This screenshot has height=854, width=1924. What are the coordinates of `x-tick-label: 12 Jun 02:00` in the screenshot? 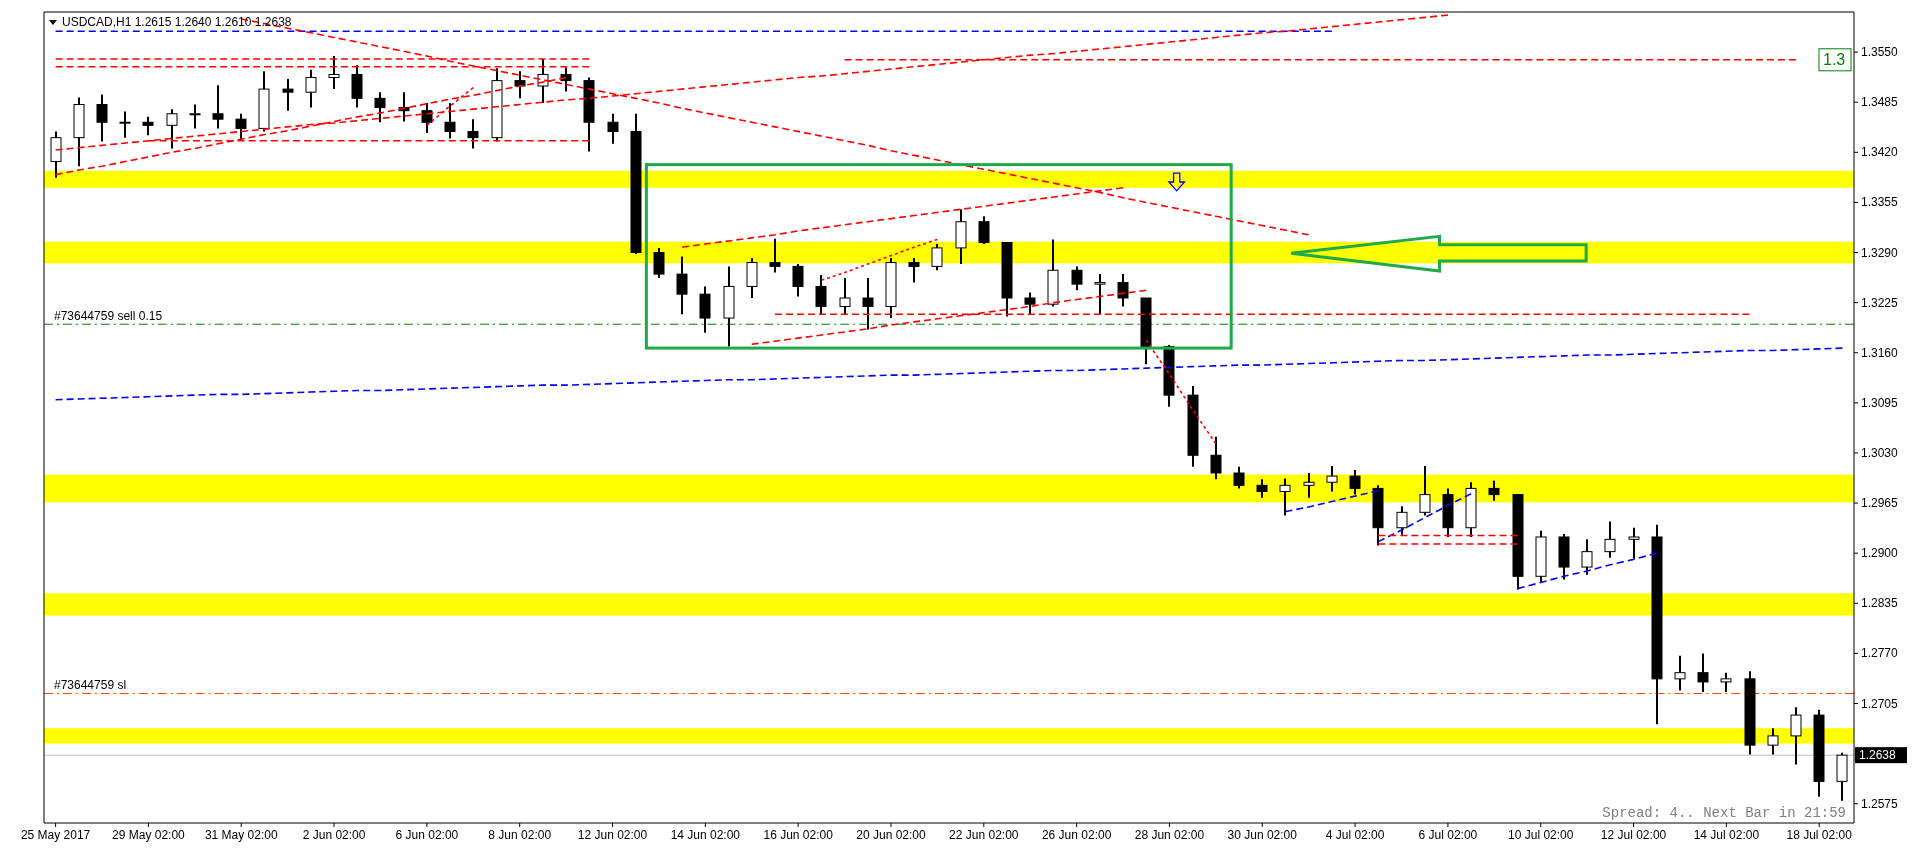 It's located at (612, 835).